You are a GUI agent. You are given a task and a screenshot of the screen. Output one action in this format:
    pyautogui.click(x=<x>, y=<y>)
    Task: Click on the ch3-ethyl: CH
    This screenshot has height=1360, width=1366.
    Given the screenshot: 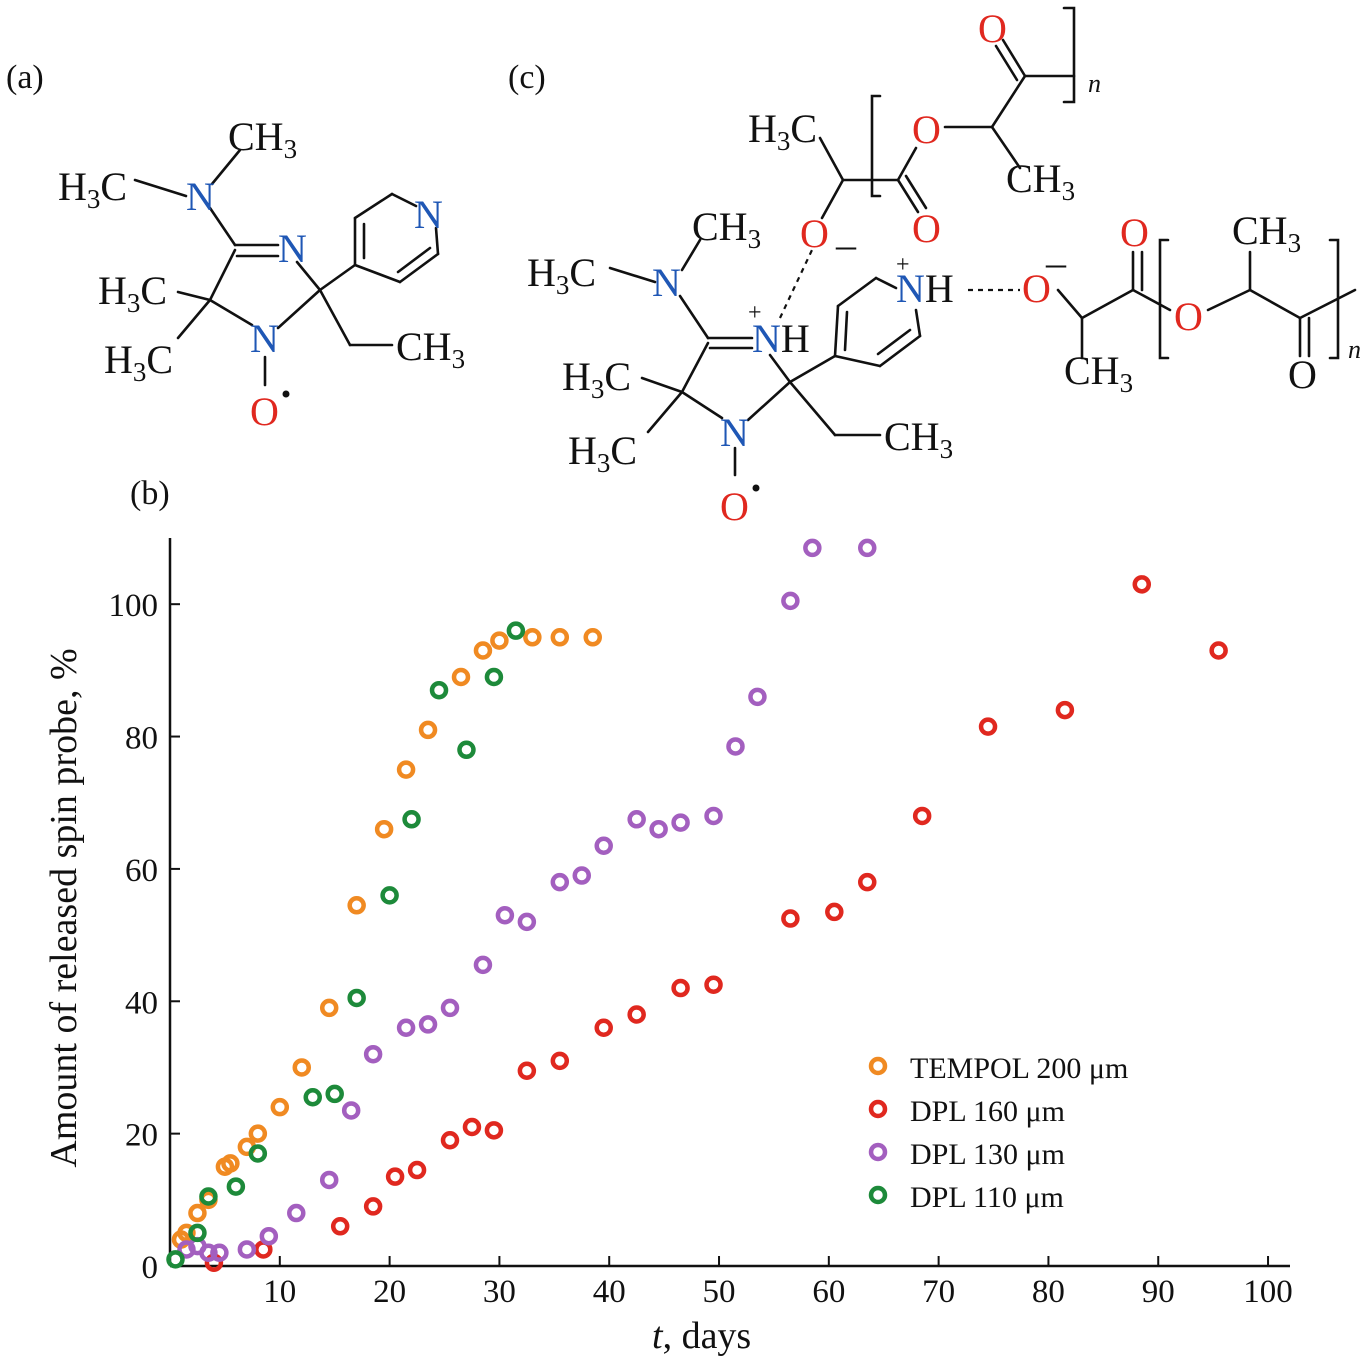 What is the action you would take?
    pyautogui.click(x=424, y=346)
    